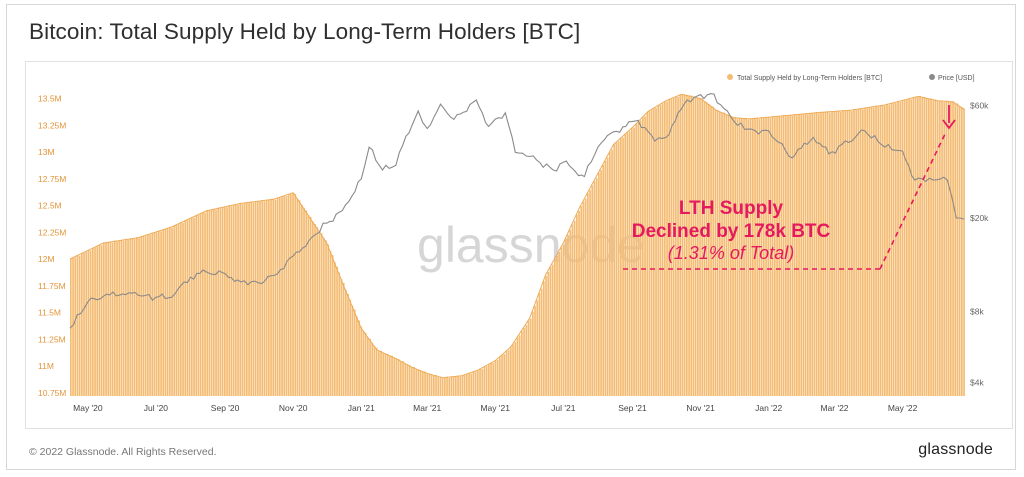 The width and height of the screenshot is (1024, 477). What do you see at coordinates (768, 408) in the screenshot?
I see `x-tick-label: Jan '22` at bounding box center [768, 408].